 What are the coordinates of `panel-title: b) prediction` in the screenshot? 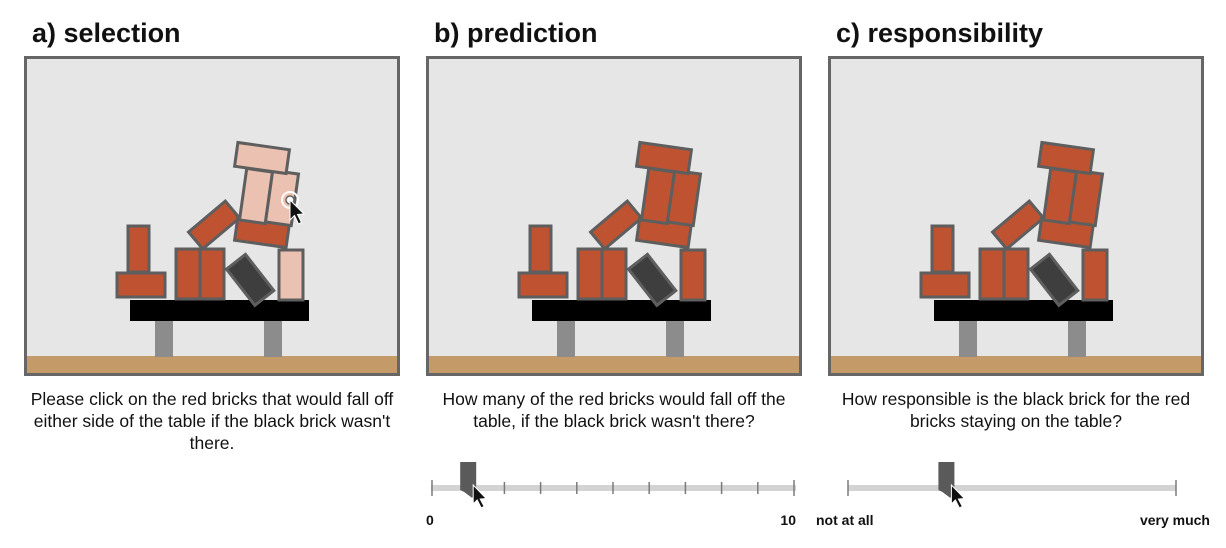 It's located at (516, 33).